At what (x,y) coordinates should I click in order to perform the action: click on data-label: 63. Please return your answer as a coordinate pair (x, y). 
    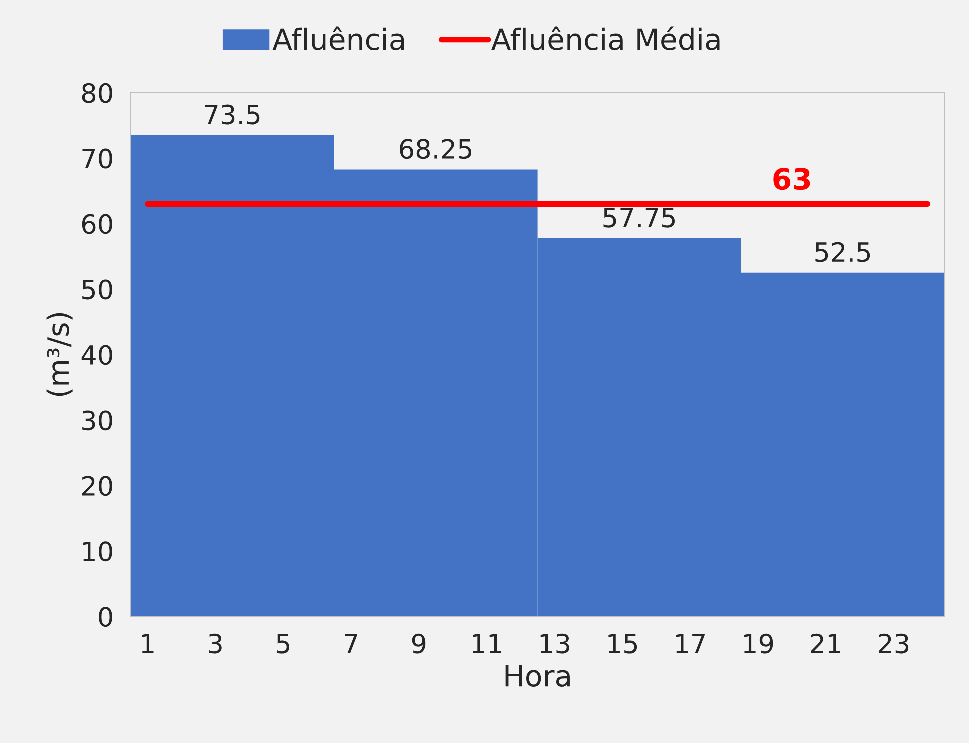
    Looking at the image, I should click on (792, 179).